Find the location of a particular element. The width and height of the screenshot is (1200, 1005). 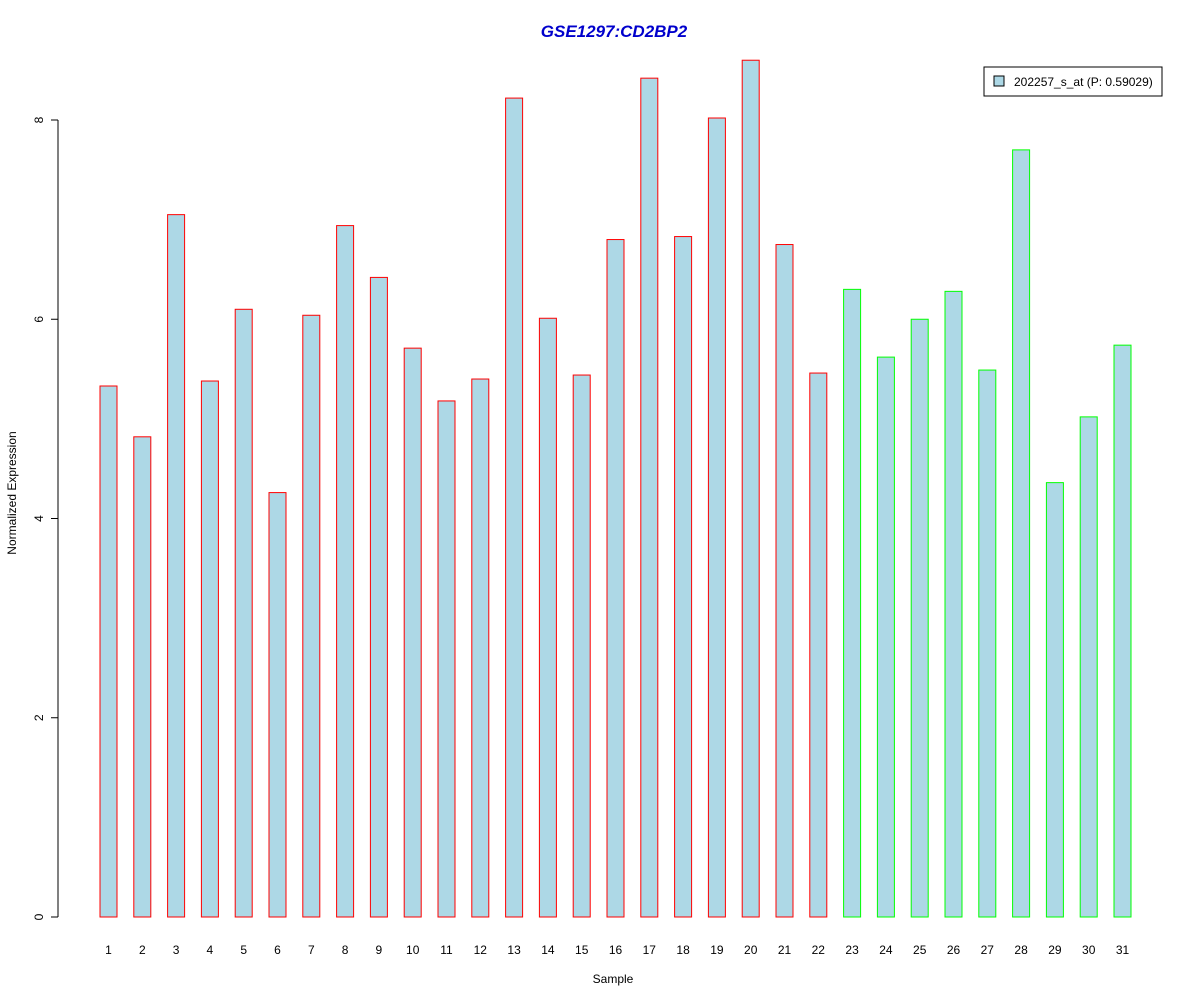

x-tick-label: 29 is located at coordinates (1055, 950).